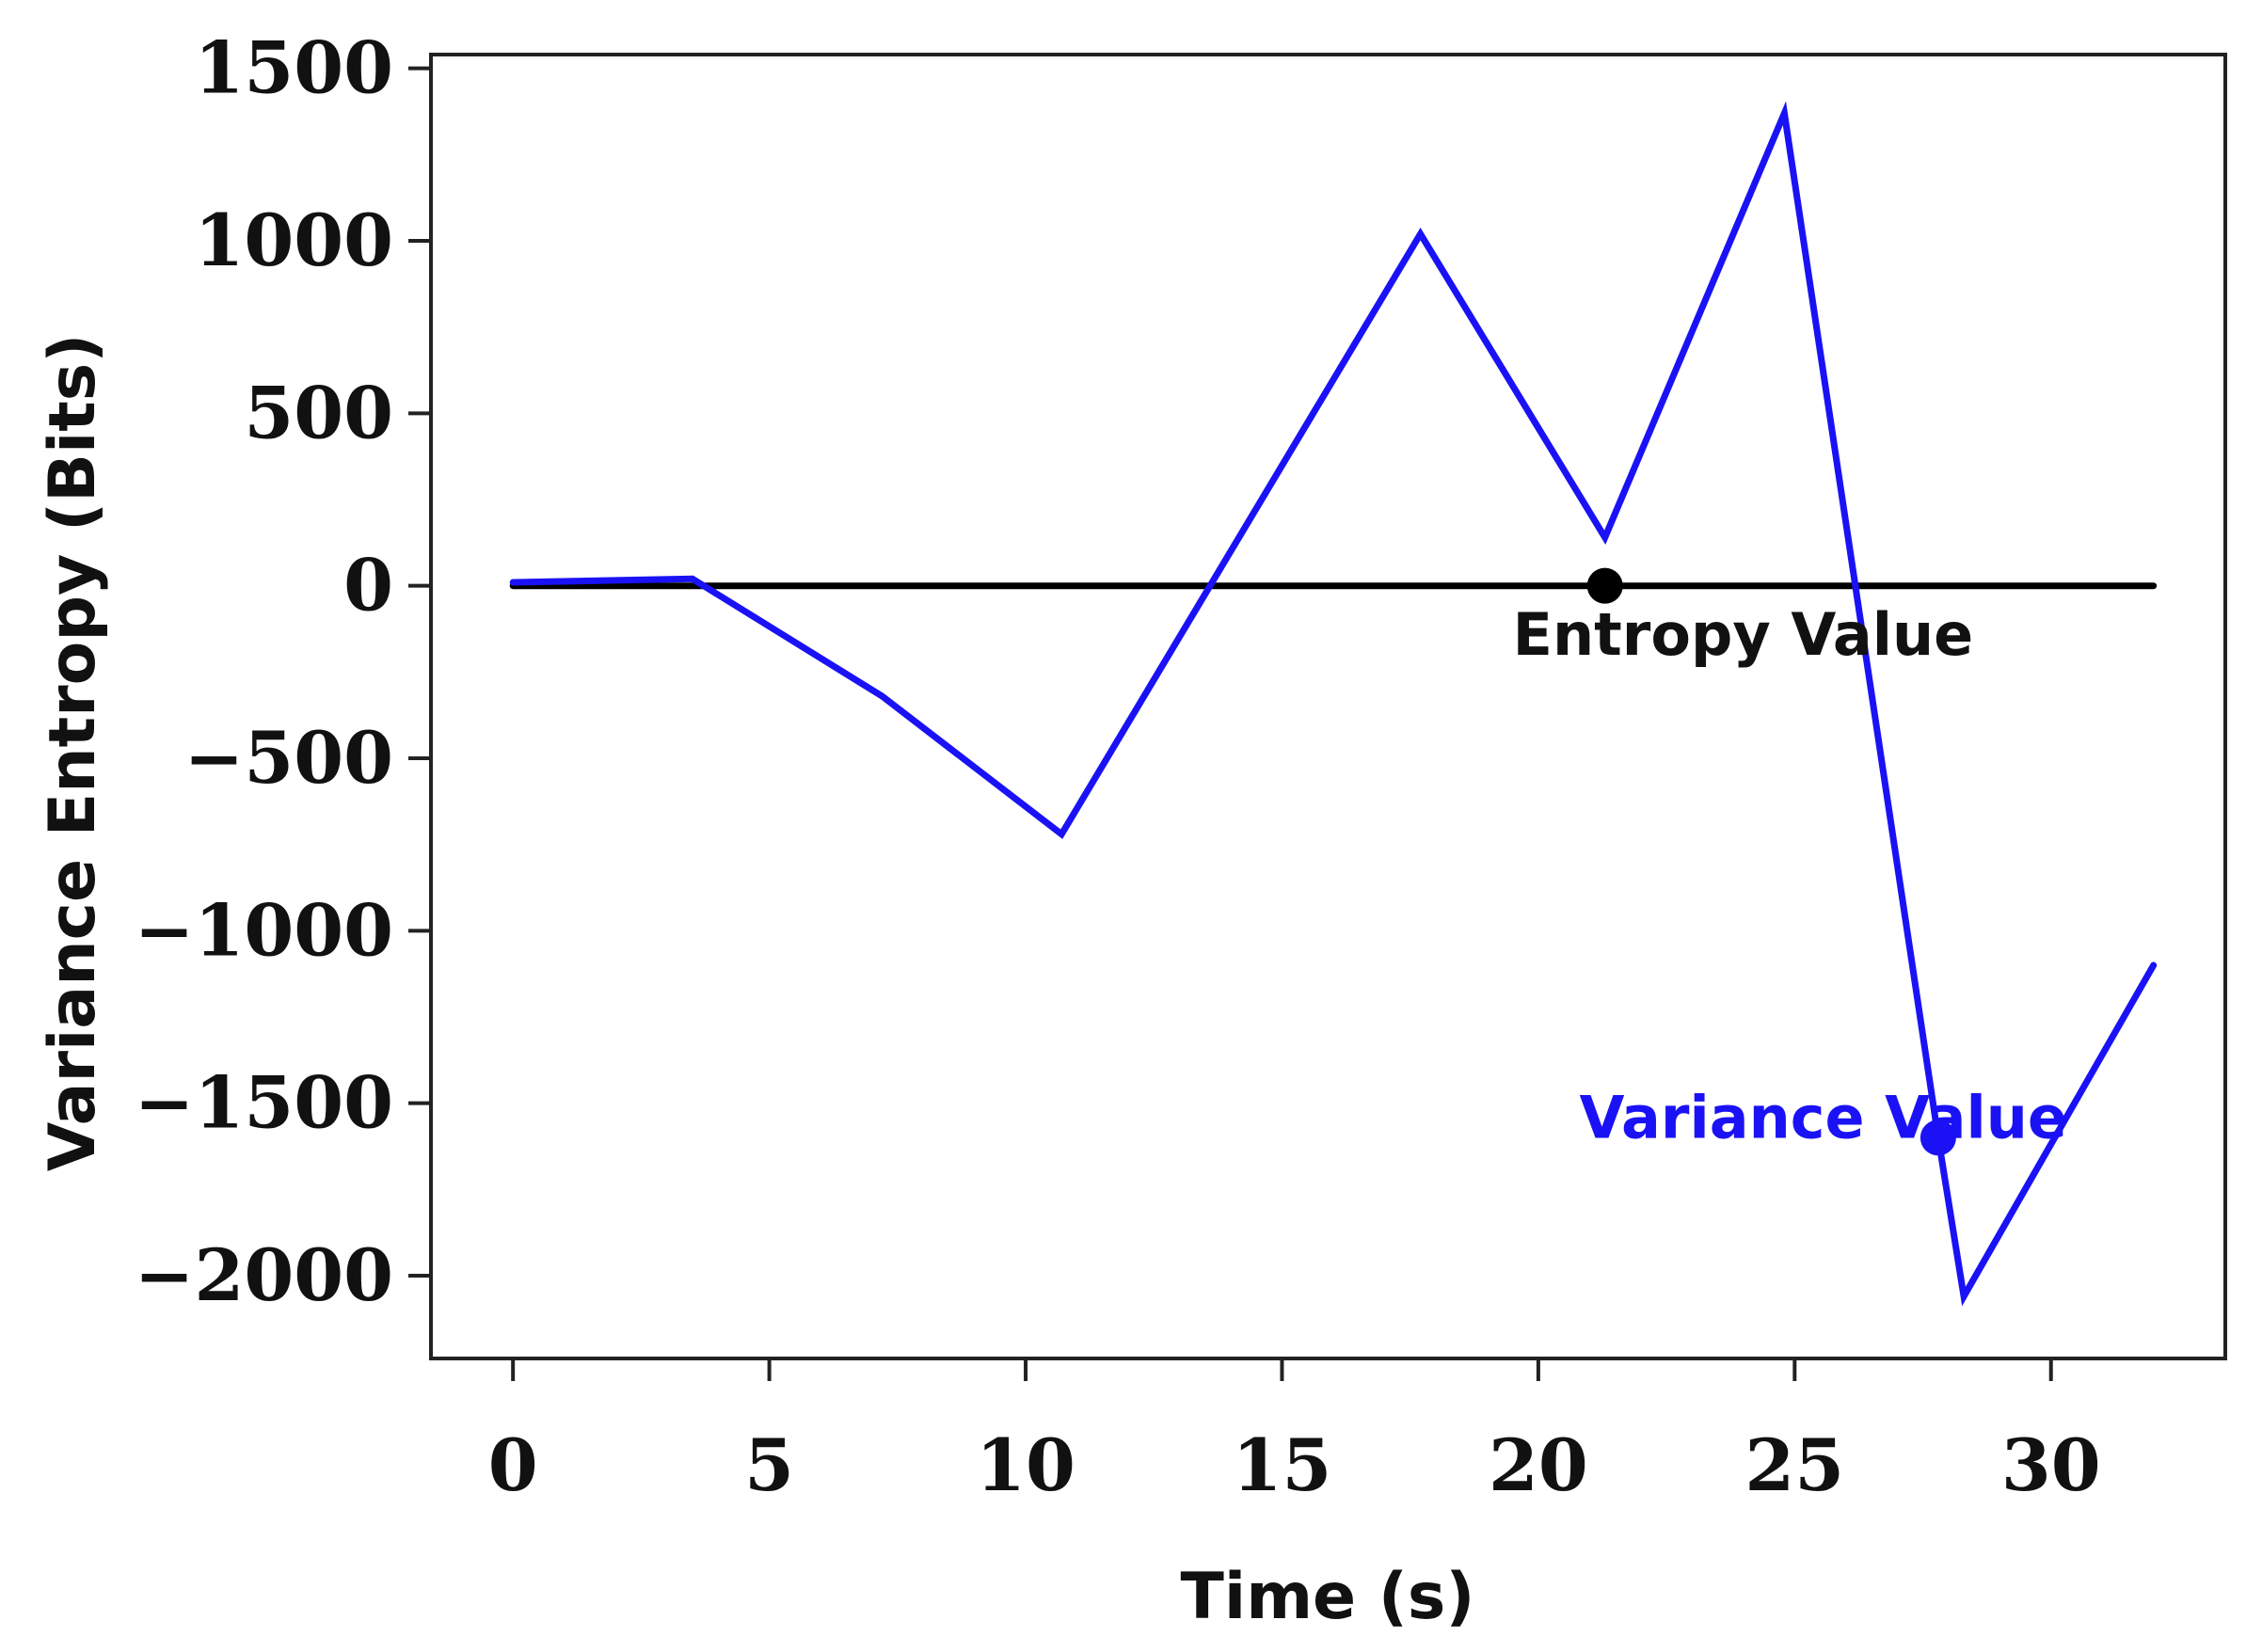 The image size is (2262, 1652). What do you see at coordinates (1282, 1465) in the screenshot?
I see `x-tick-label: 15` at bounding box center [1282, 1465].